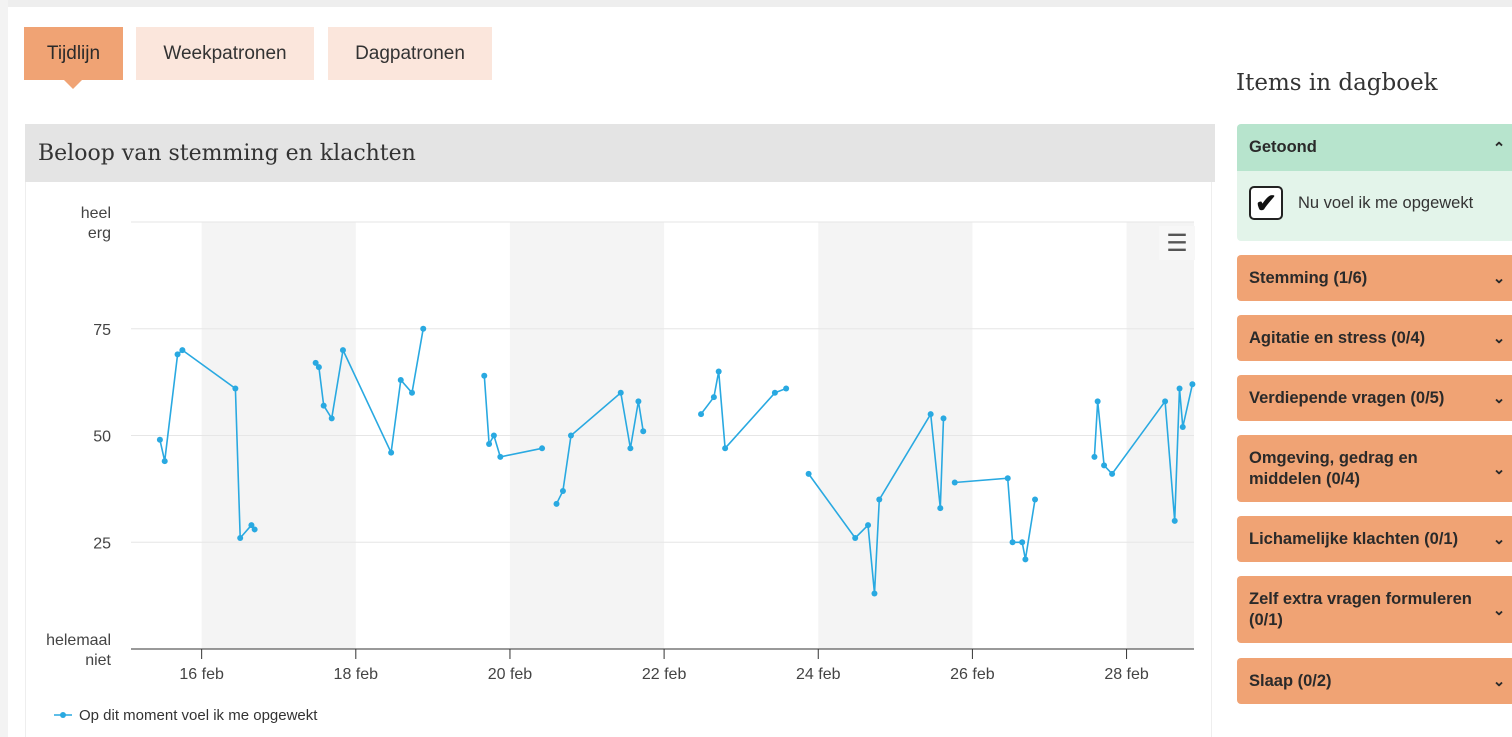 Image resolution: width=1512 pixels, height=737 pixels. What do you see at coordinates (78, 650) in the screenshot?
I see `y-tick-label: helemaal niet` at bounding box center [78, 650].